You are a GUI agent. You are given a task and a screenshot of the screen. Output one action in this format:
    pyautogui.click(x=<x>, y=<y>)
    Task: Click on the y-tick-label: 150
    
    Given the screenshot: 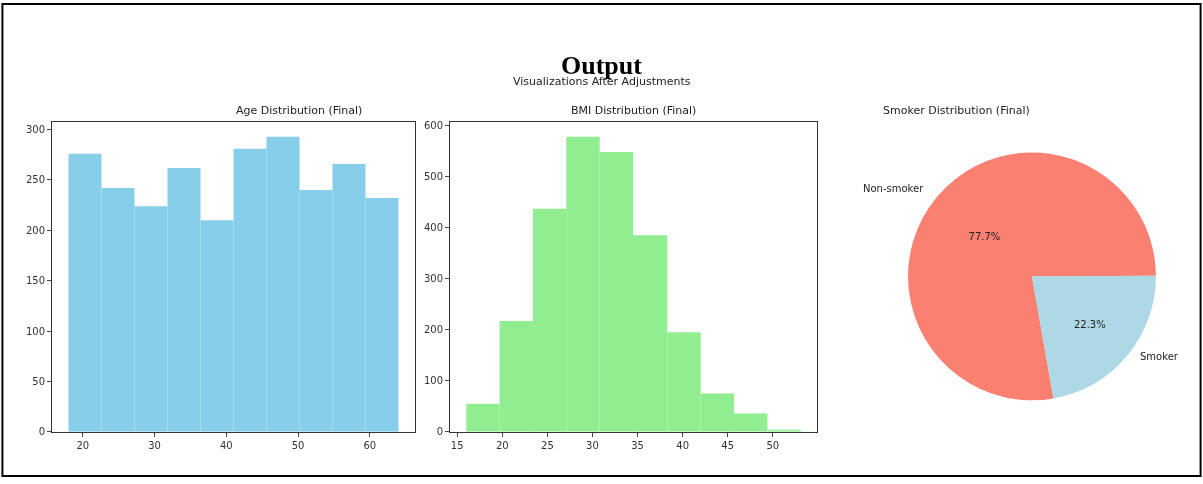 What is the action you would take?
    pyautogui.click(x=35, y=281)
    